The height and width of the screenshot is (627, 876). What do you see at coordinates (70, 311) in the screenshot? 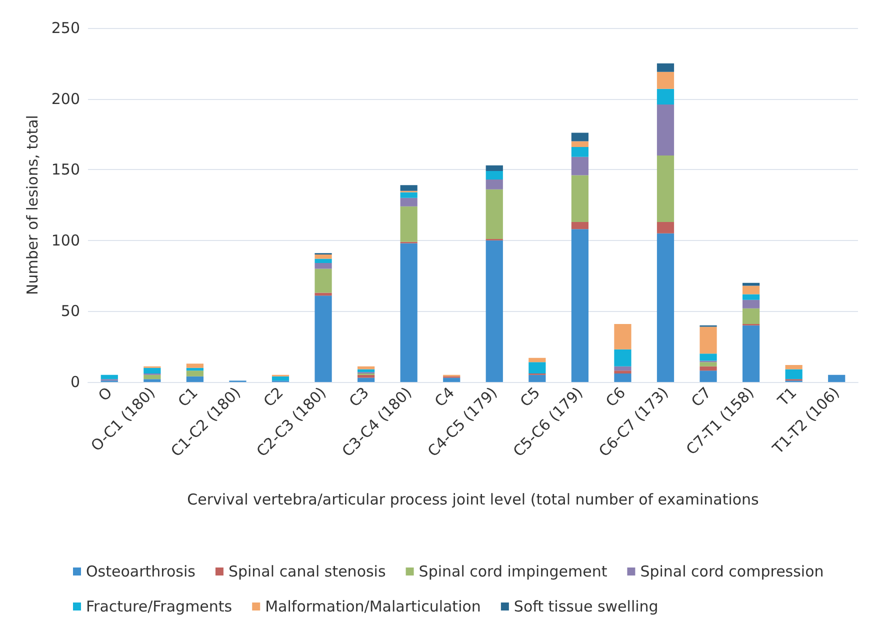
I see `y-tick-label: 50` at bounding box center [70, 311].